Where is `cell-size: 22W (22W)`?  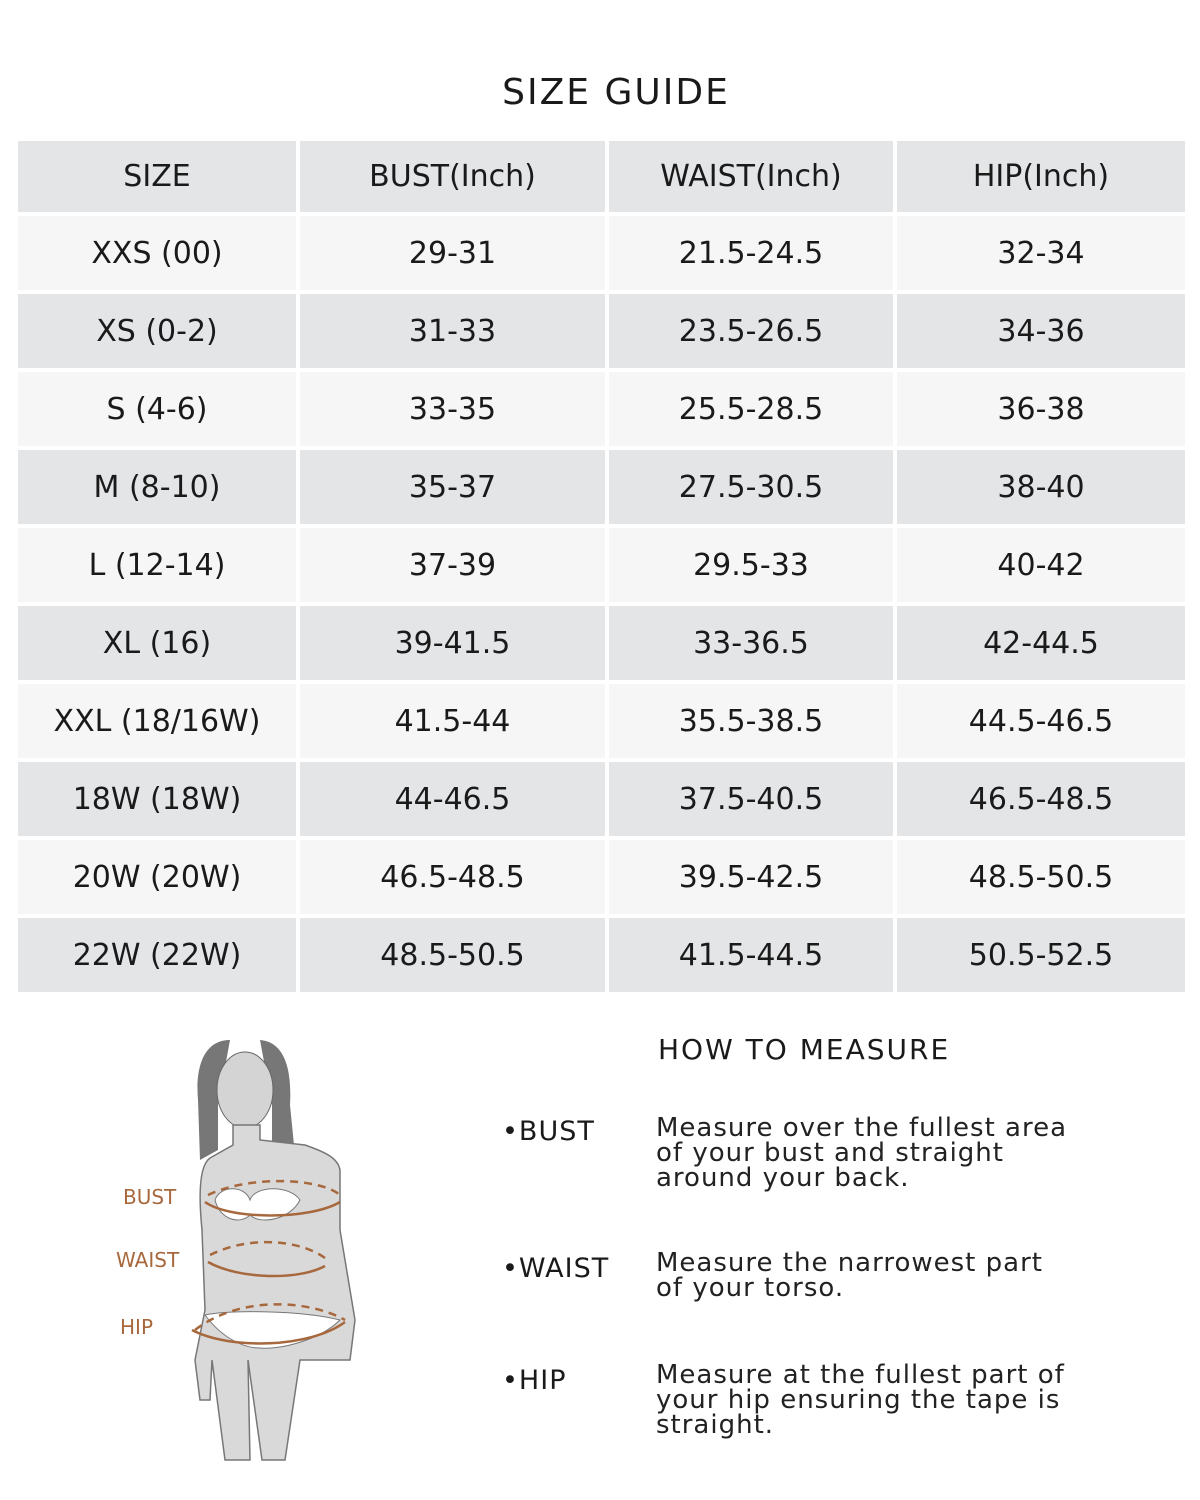
cell-size: 22W (22W) is located at coordinates (157, 955).